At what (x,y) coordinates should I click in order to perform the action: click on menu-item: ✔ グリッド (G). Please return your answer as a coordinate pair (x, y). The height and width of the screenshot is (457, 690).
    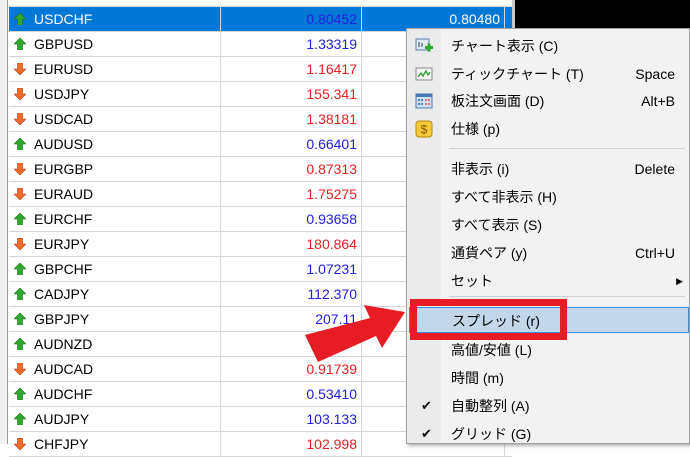
    Looking at the image, I should click on (549, 434).